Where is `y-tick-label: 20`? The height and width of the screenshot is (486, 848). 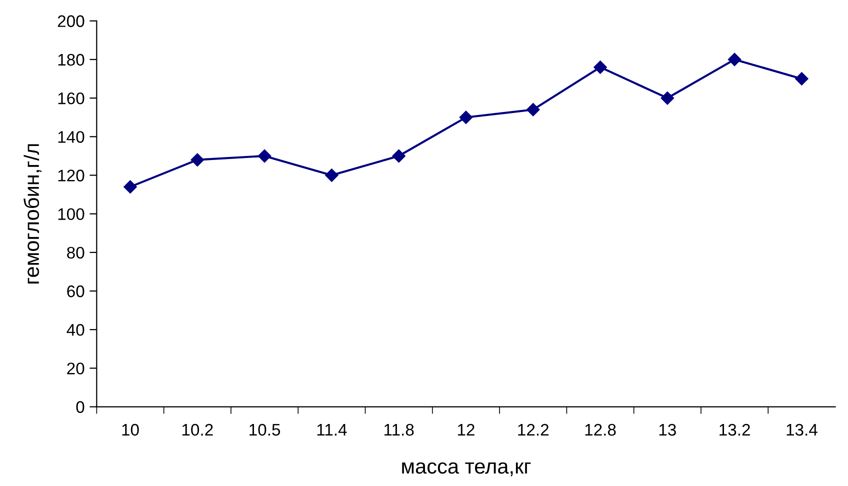 y-tick-label: 20 is located at coordinates (75, 368).